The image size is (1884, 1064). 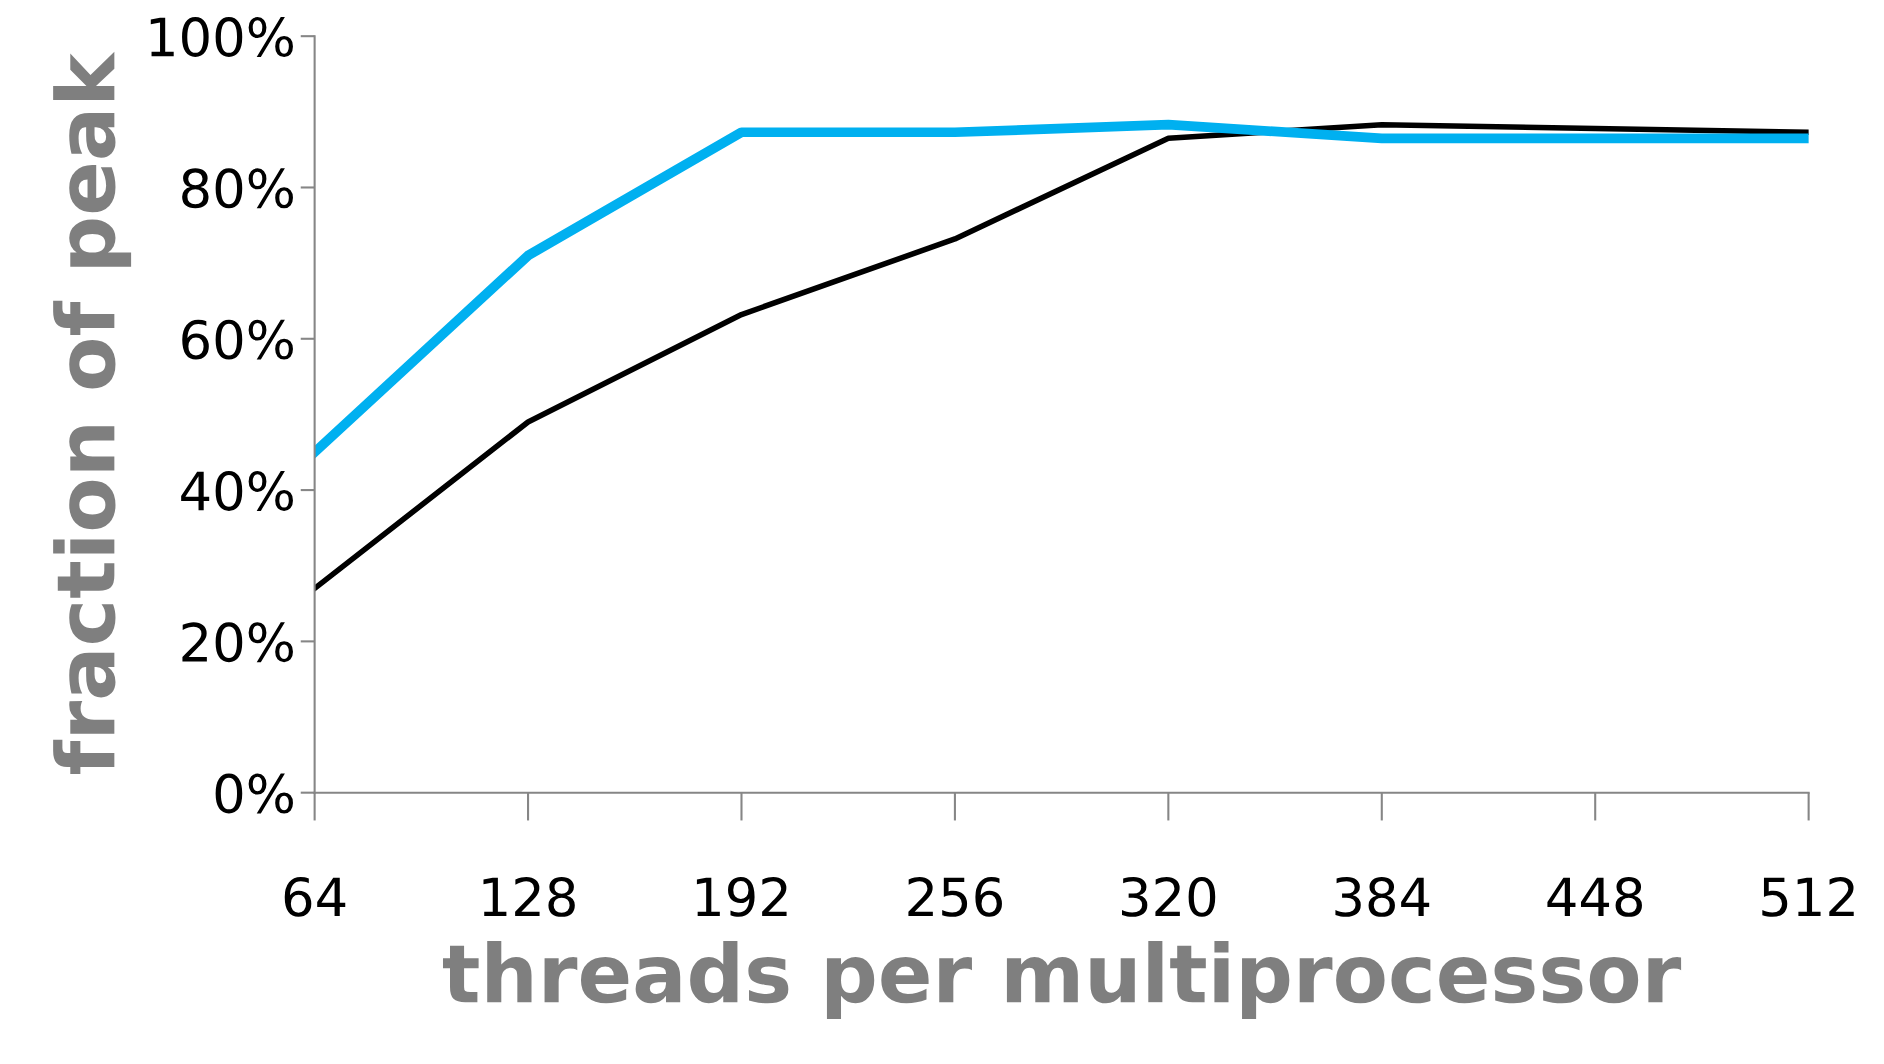 I want to click on x-tick-label: 448, so click(x=1594, y=896).